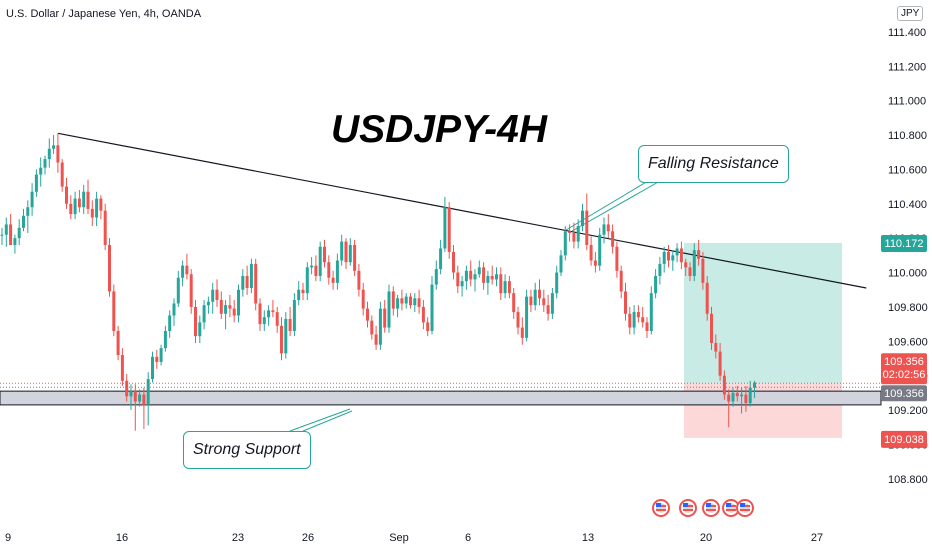  Describe the element at coordinates (904, 440) in the screenshot. I see `stop-price-tag-text: 109.038` at that location.